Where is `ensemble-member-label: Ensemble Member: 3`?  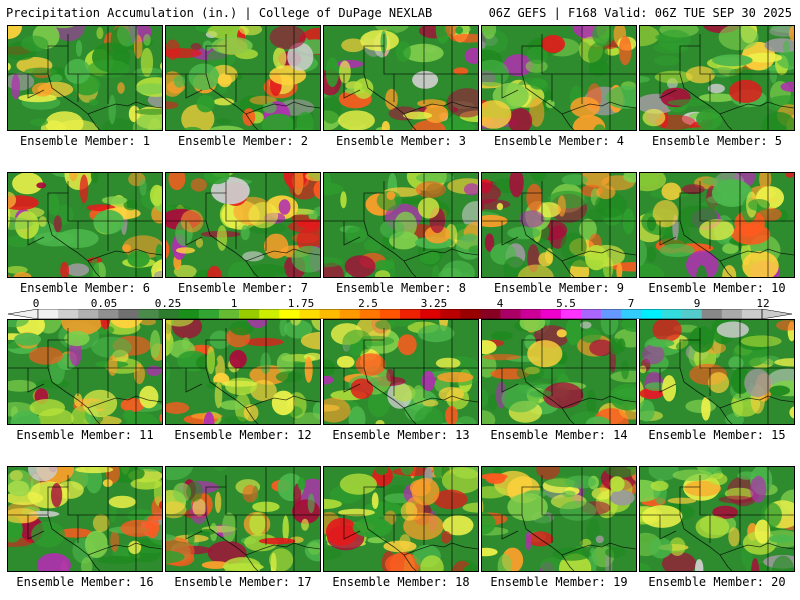 ensemble-member-label: Ensemble Member: 3 is located at coordinates (401, 141).